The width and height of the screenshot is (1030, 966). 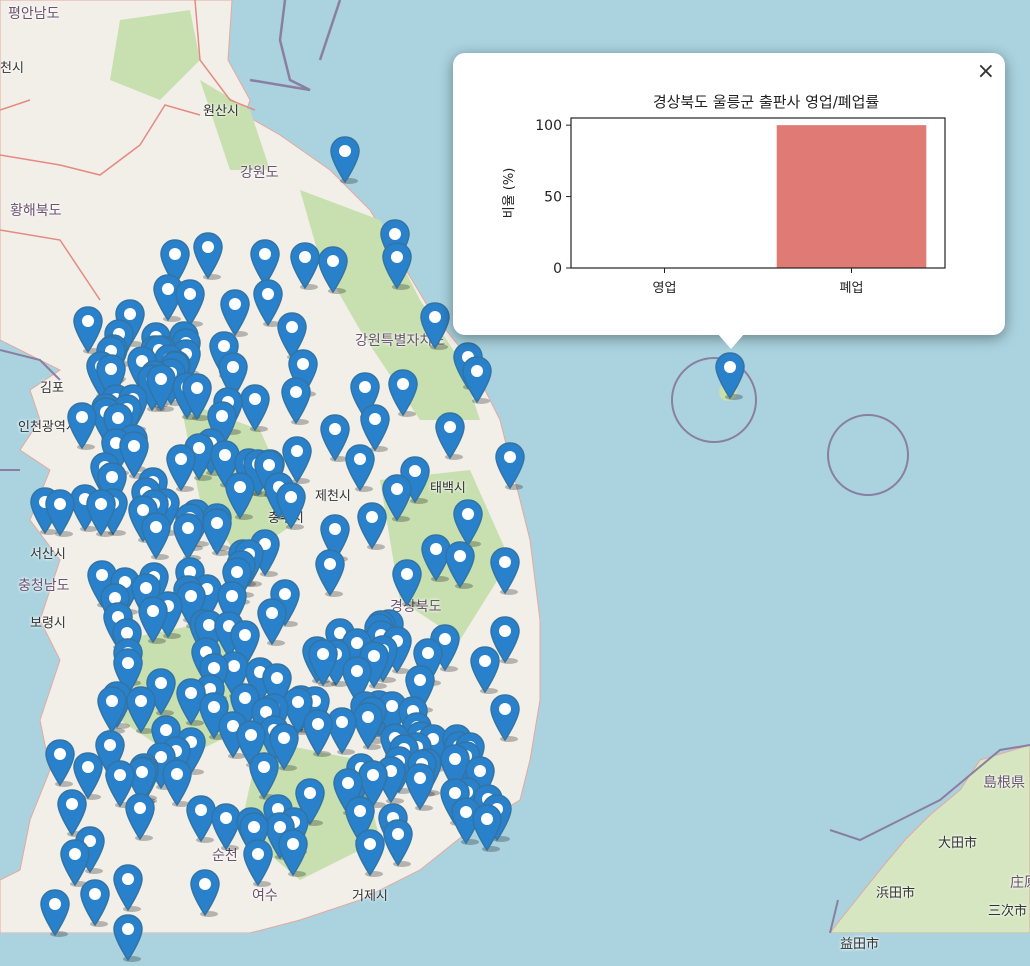 What do you see at coordinates (416, 607) in the screenshot?
I see `map-label: 경상북도` at bounding box center [416, 607].